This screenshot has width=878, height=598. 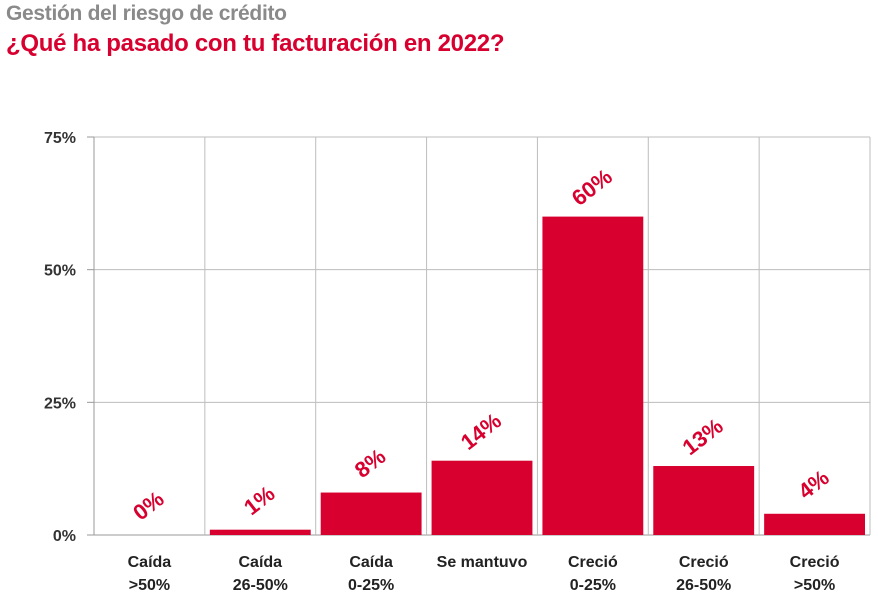 What do you see at coordinates (148, 505) in the screenshot?
I see `data-label: 0%` at bounding box center [148, 505].